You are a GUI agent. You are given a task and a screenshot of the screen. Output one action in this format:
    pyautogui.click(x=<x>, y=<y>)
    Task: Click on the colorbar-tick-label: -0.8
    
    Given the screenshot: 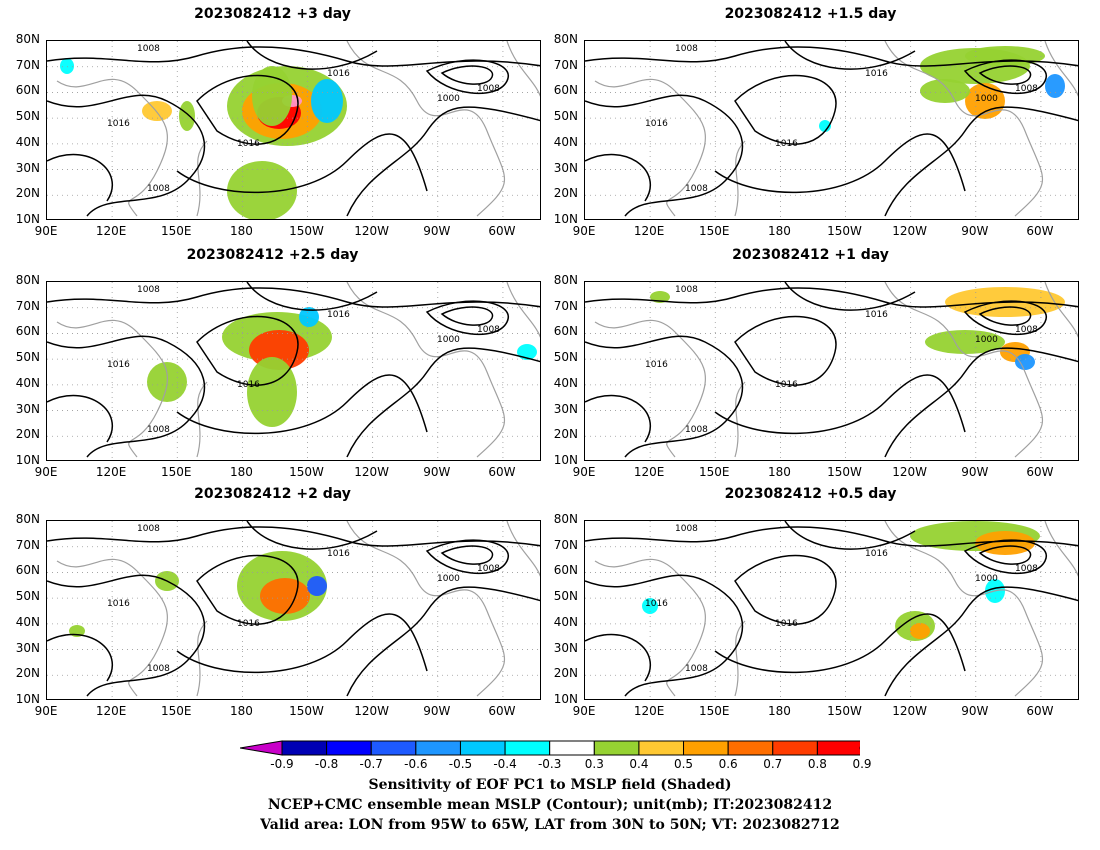 What is the action you would take?
    pyautogui.click(x=326, y=764)
    